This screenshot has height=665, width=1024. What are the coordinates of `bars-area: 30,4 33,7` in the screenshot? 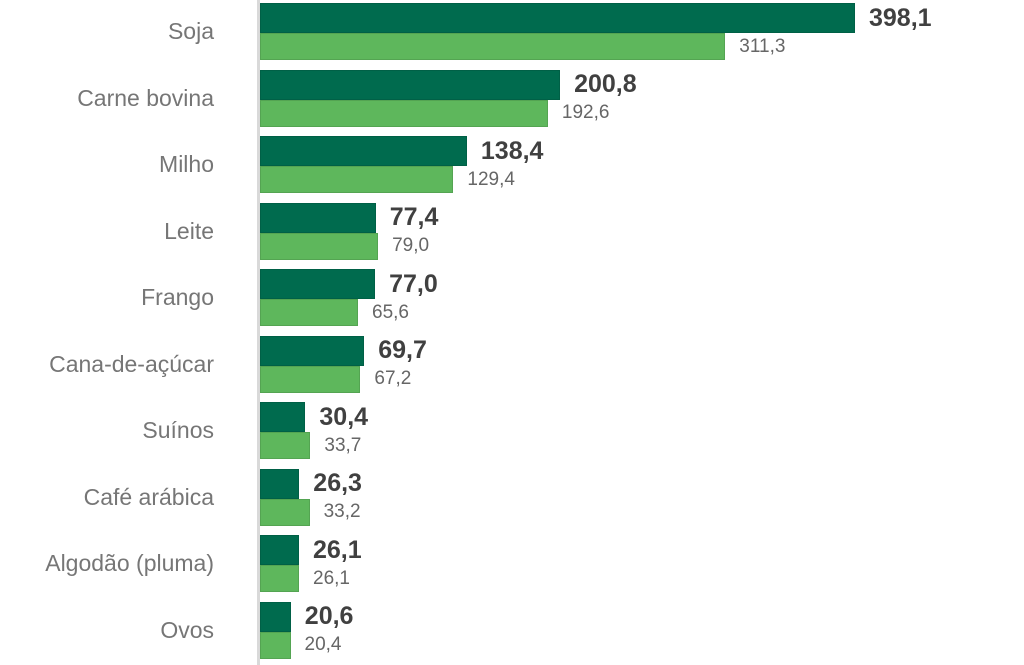 It's located at (630, 430).